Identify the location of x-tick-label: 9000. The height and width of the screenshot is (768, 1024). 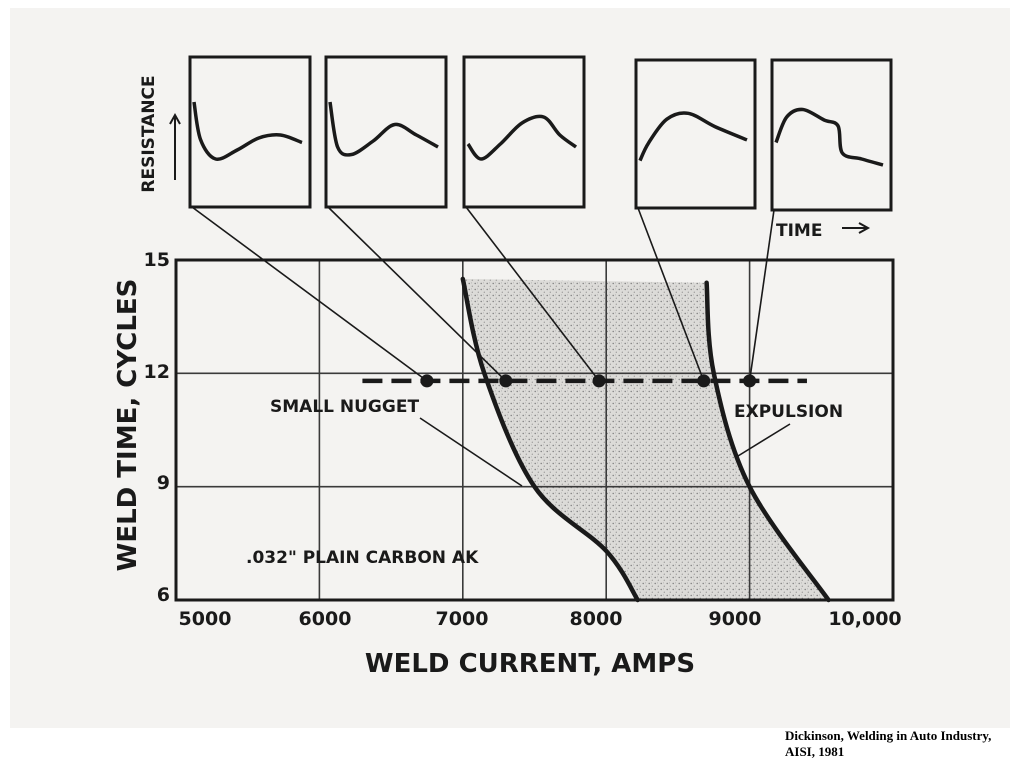
(735, 619).